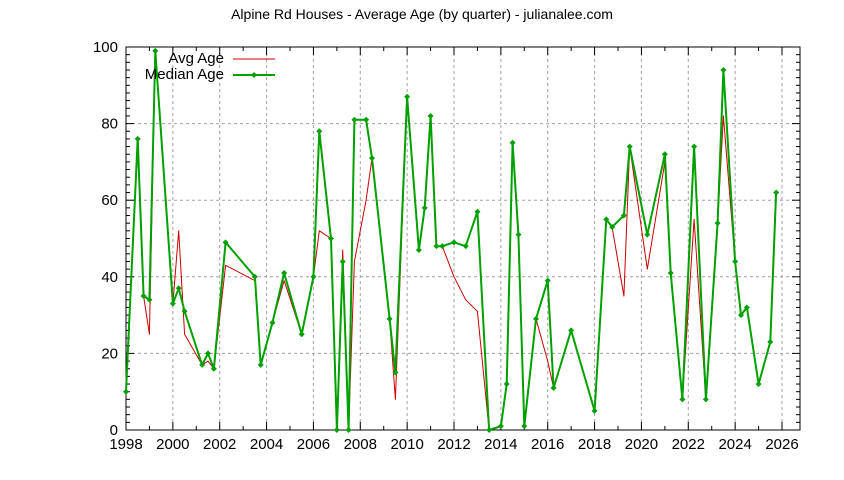 This screenshot has height=480, width=844. What do you see at coordinates (641, 444) in the screenshot?
I see `x-tick-label: 2020` at bounding box center [641, 444].